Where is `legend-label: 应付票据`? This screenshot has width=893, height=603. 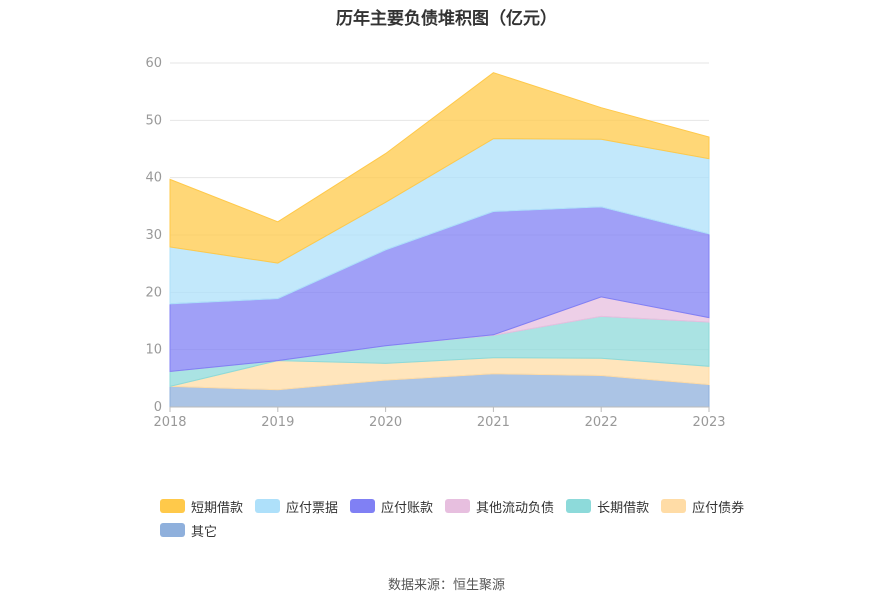
legend-label: 应付票据 is located at coordinates (312, 508).